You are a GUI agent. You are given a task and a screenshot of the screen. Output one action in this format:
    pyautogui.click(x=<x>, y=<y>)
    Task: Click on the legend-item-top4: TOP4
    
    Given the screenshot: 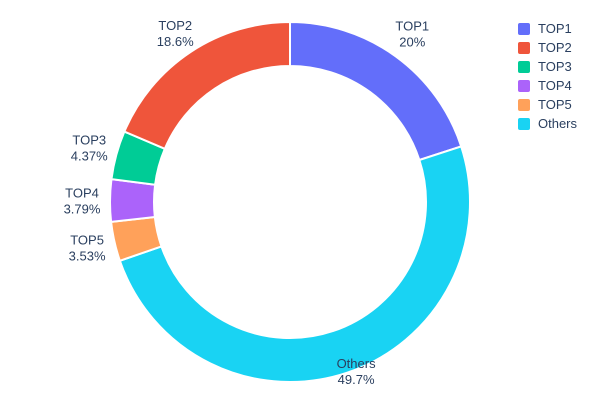 What is the action you would take?
    pyautogui.click(x=547, y=86)
    